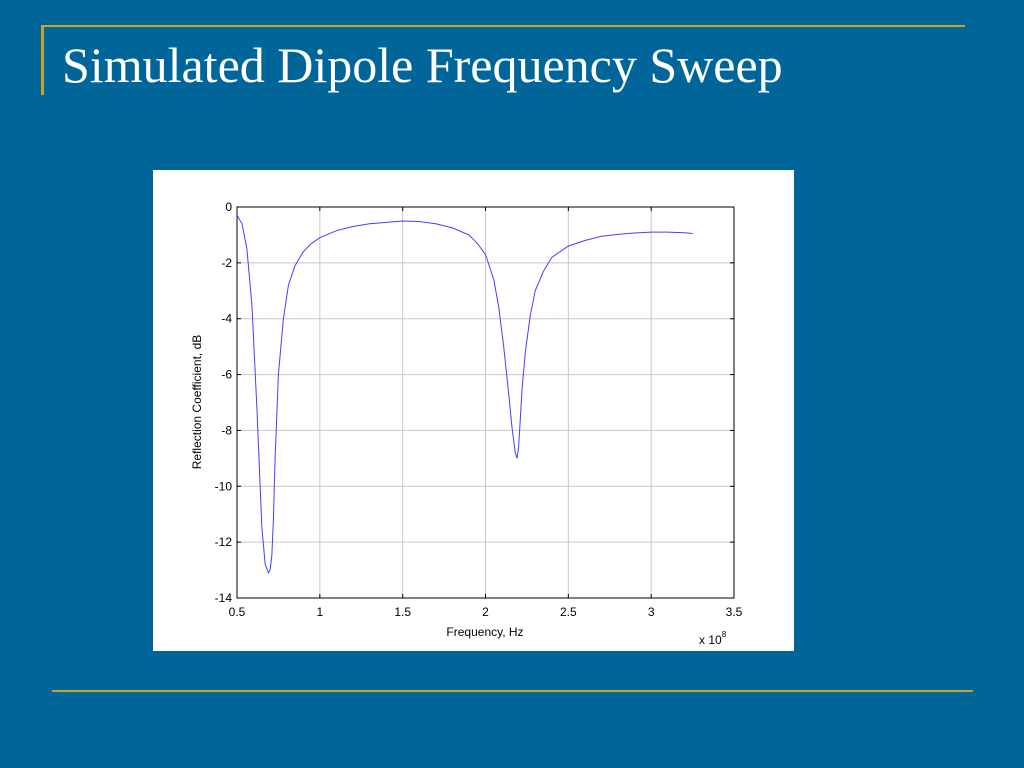 Image resolution: width=1024 pixels, height=768 pixels. What do you see at coordinates (224, 402) in the screenshot?
I see `y-tick-labels: 0 -2 -4 -6 -8 -10 -12 -14` at bounding box center [224, 402].